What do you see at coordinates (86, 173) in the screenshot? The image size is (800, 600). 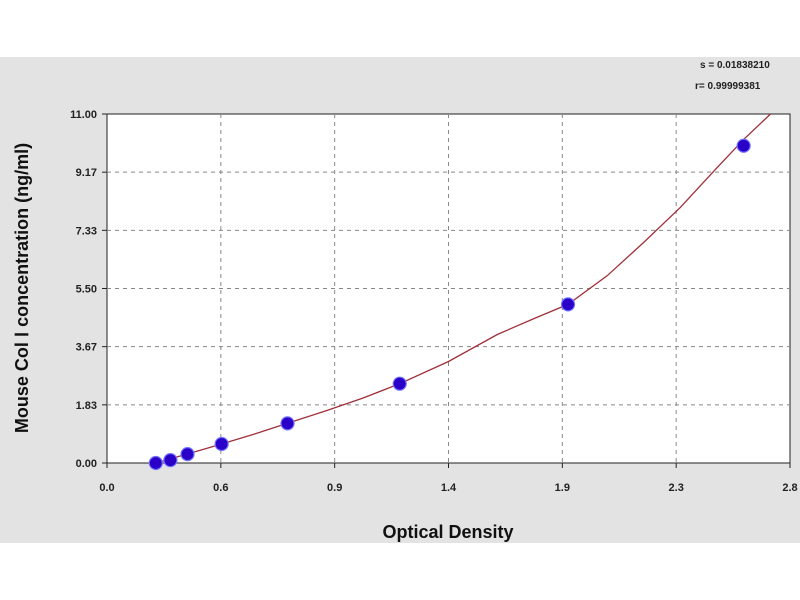 I see `y-tick-label: 9.17` at bounding box center [86, 173].